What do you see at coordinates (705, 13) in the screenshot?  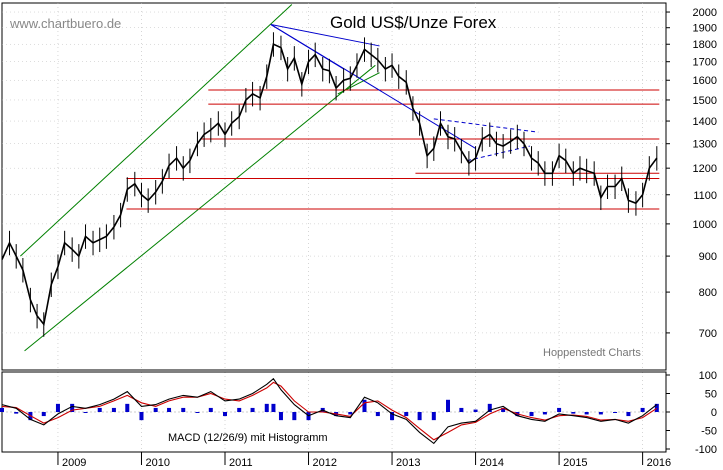 I see `price-y-tick-label: 2000` at bounding box center [705, 13].